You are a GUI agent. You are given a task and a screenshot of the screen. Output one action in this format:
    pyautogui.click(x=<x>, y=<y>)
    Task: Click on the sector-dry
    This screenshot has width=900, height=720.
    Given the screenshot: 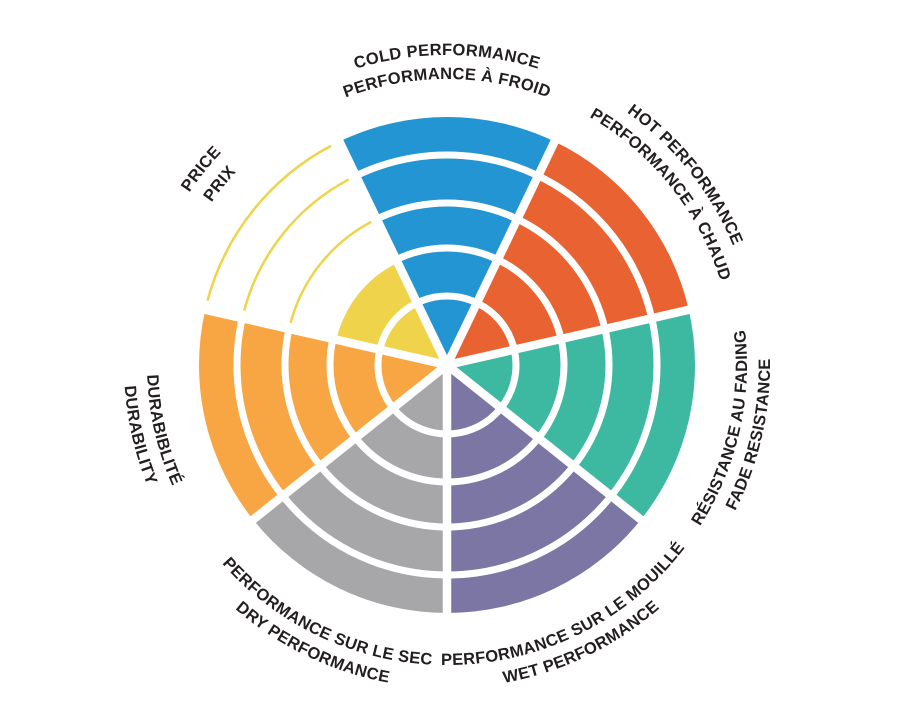 What is the action you would take?
    pyautogui.click(x=350, y=489)
    